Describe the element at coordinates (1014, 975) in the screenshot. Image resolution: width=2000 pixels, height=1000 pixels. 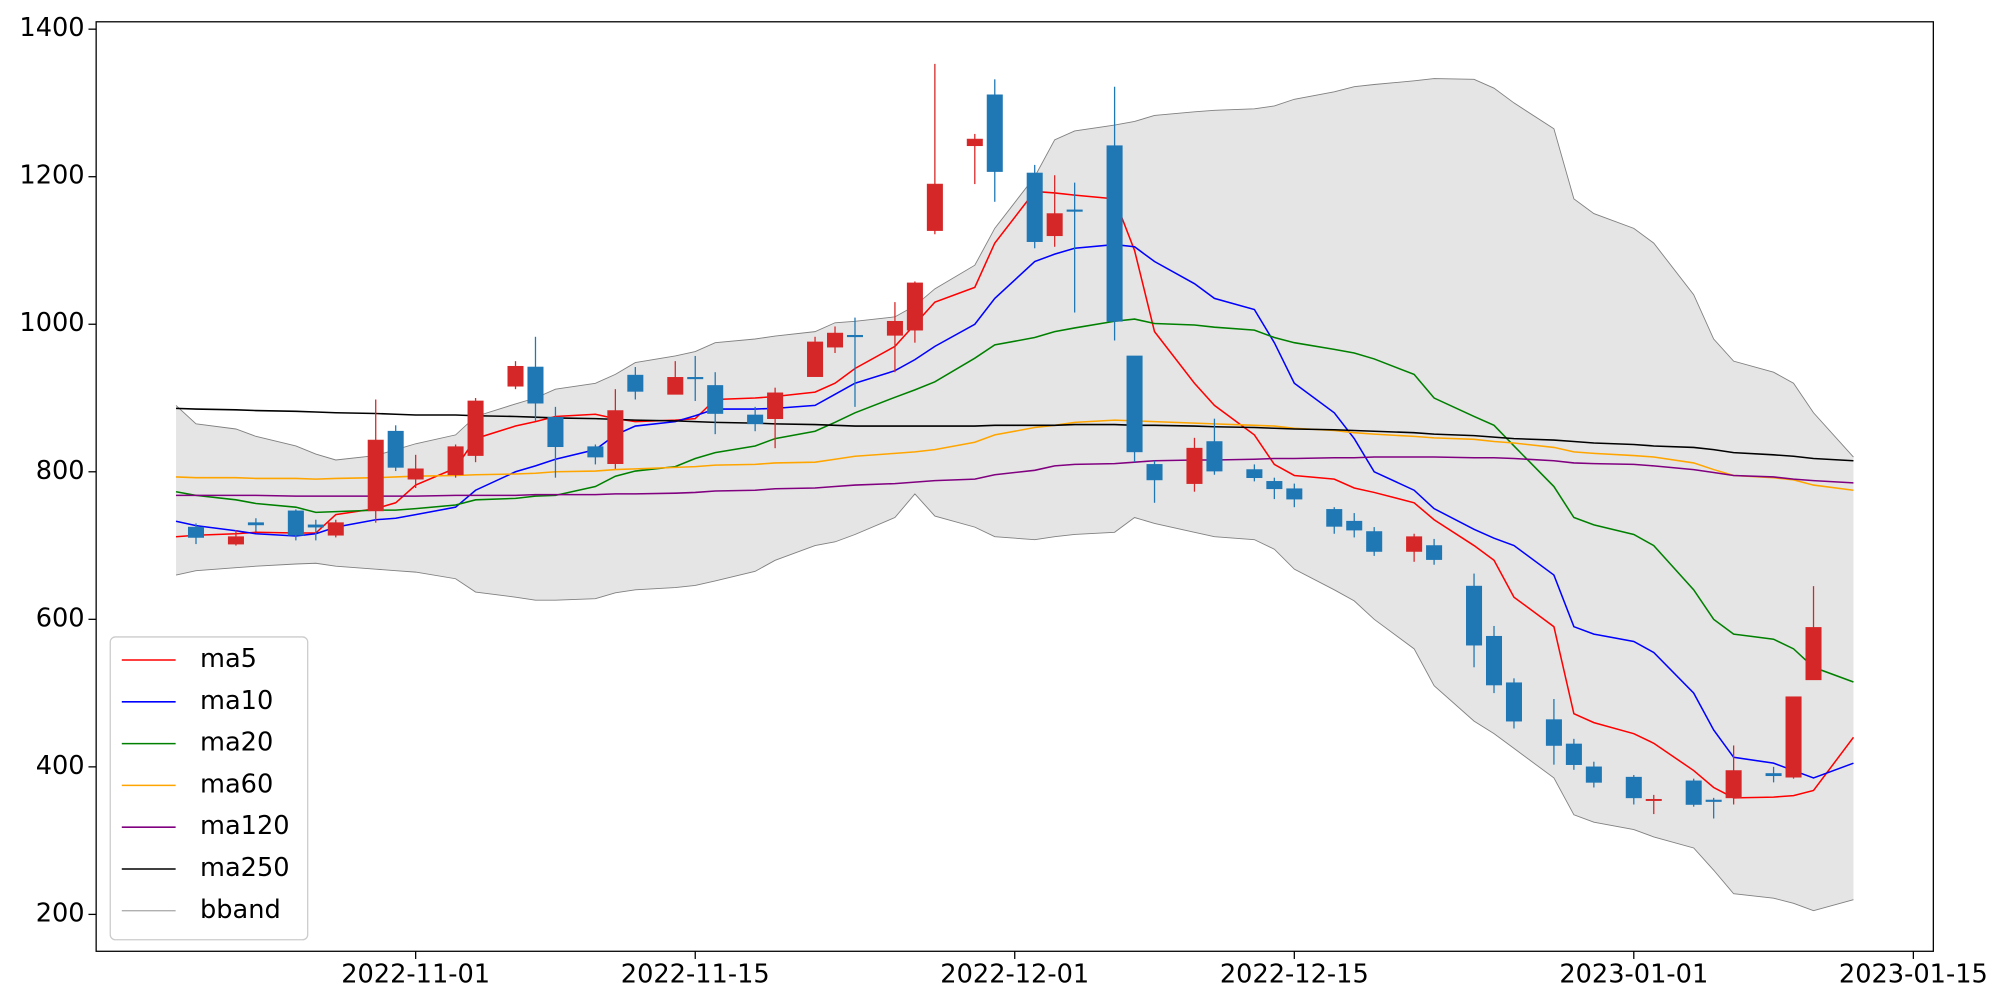
I see `x-tick-label: 2022-12-01` at that location.